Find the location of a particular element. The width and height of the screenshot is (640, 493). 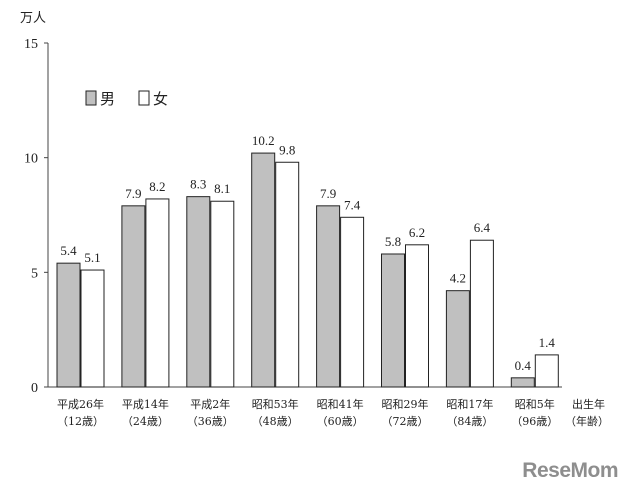

data-label: 8.2 is located at coordinates (157, 186).